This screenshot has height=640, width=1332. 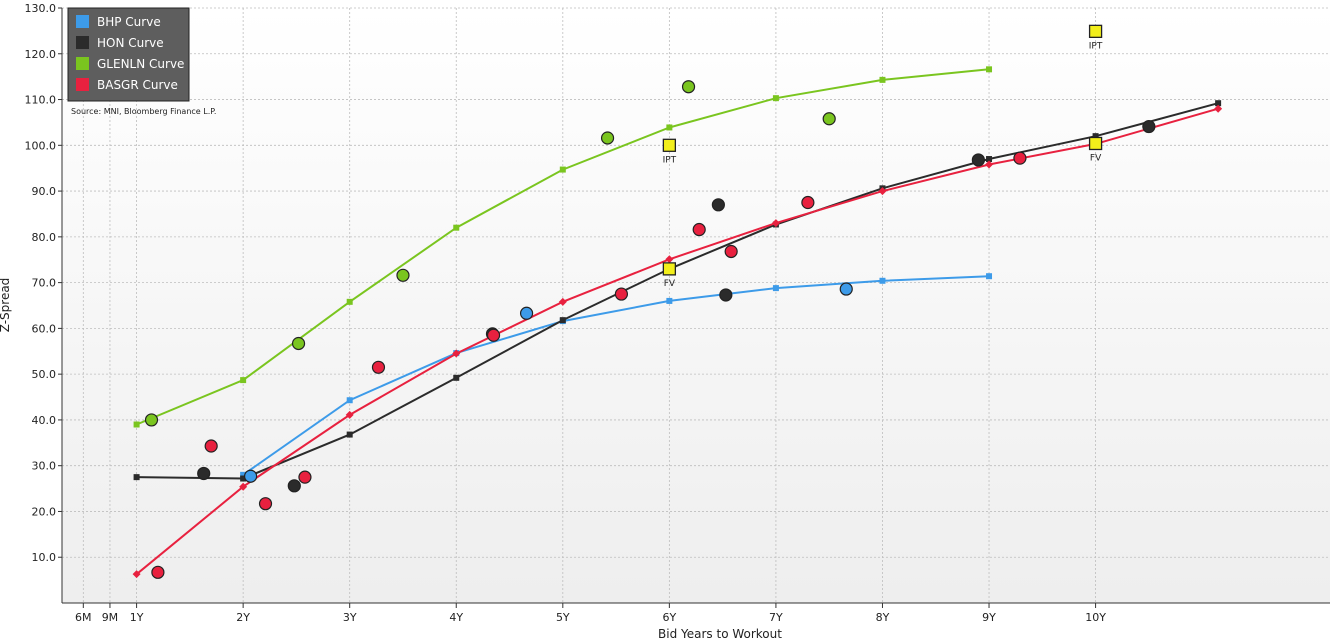 What do you see at coordinates (110, 617) in the screenshot?
I see `x-tick-label: 9M` at bounding box center [110, 617].